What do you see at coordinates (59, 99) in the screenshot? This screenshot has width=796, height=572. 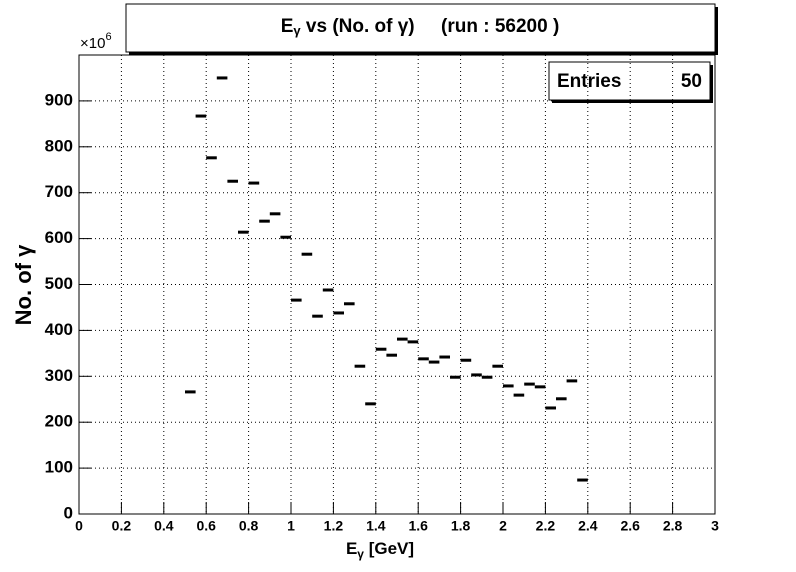 I see `y-tick-label: 900` at bounding box center [59, 99].